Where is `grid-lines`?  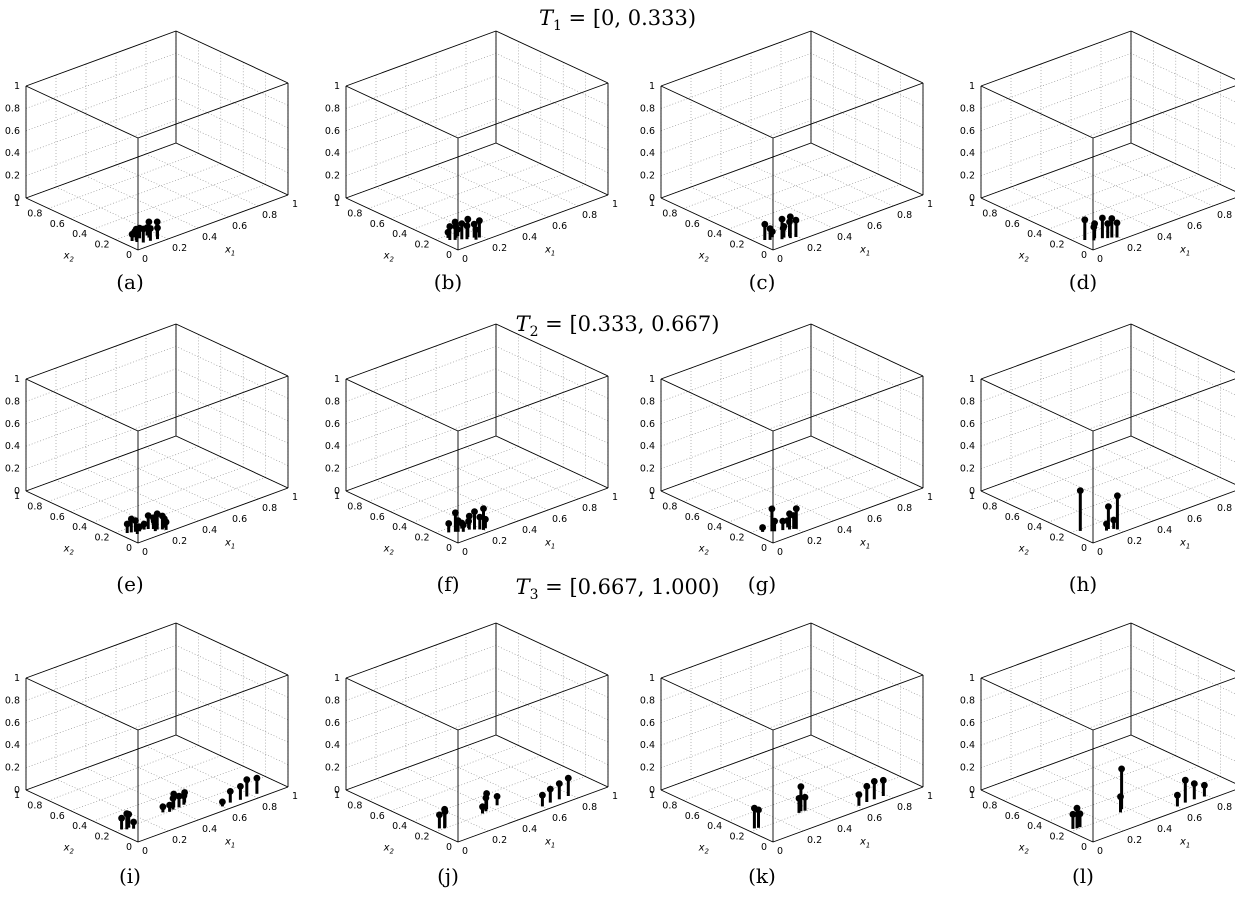
grid-lines is located at coordinates (477, 732).